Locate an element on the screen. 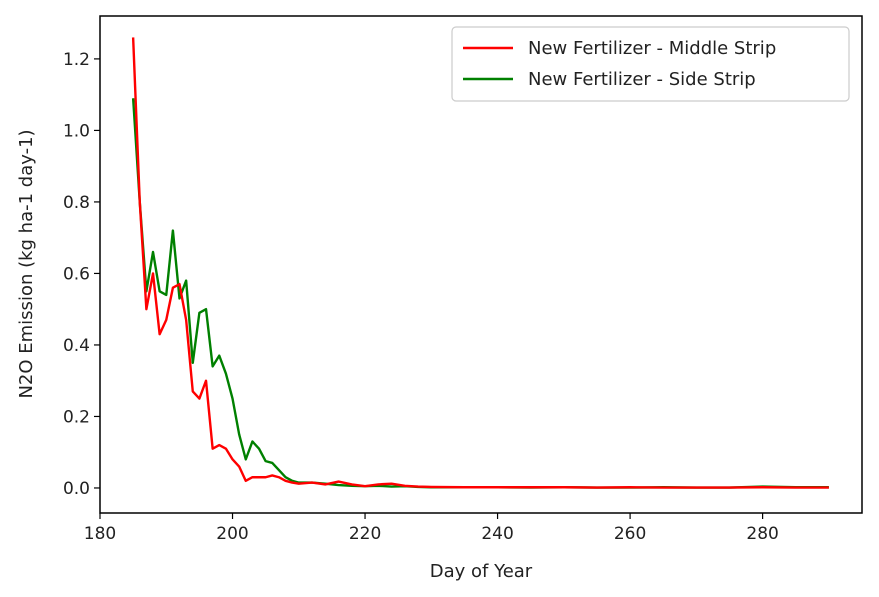 This screenshot has width=879, height=597. x-tick-label: 280 is located at coordinates (762, 534).